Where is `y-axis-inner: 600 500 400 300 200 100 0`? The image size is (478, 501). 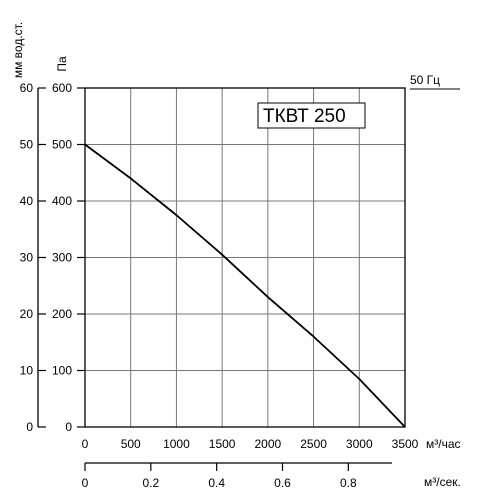
y-axis-inner: 600 500 400 300 200 100 0 is located at coordinates (68, 257).